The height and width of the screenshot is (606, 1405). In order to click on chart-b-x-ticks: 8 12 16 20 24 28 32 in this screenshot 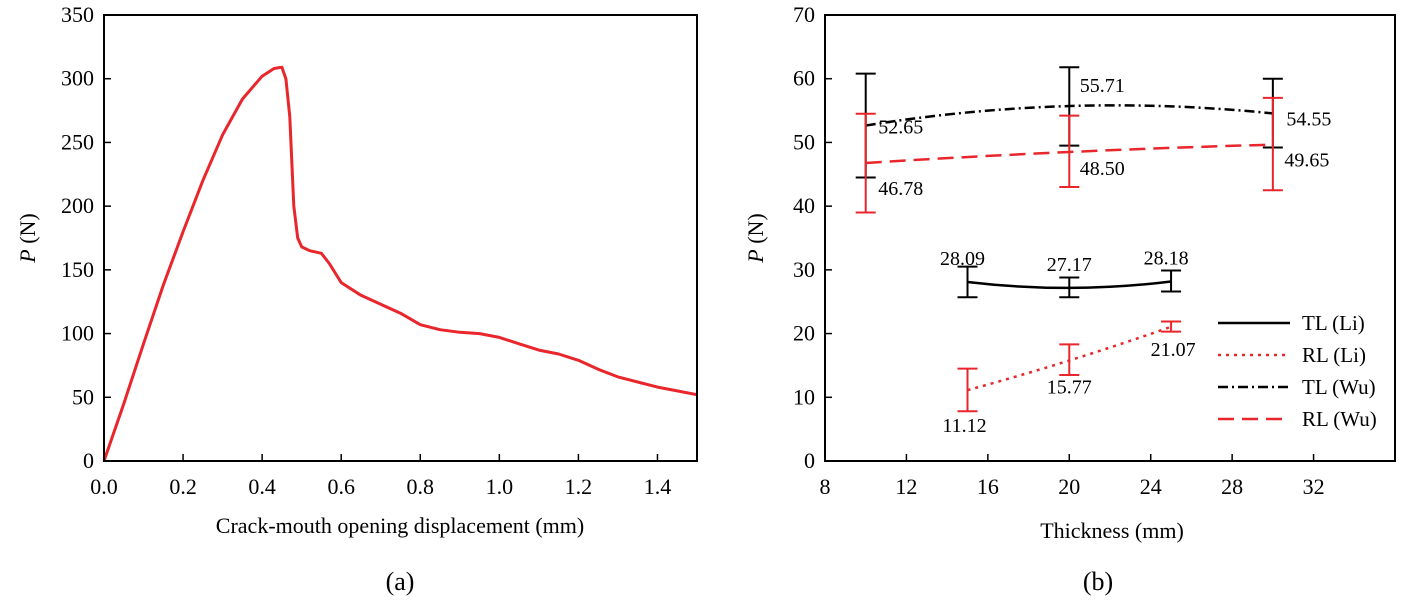, I will do `click(1072, 476)`.